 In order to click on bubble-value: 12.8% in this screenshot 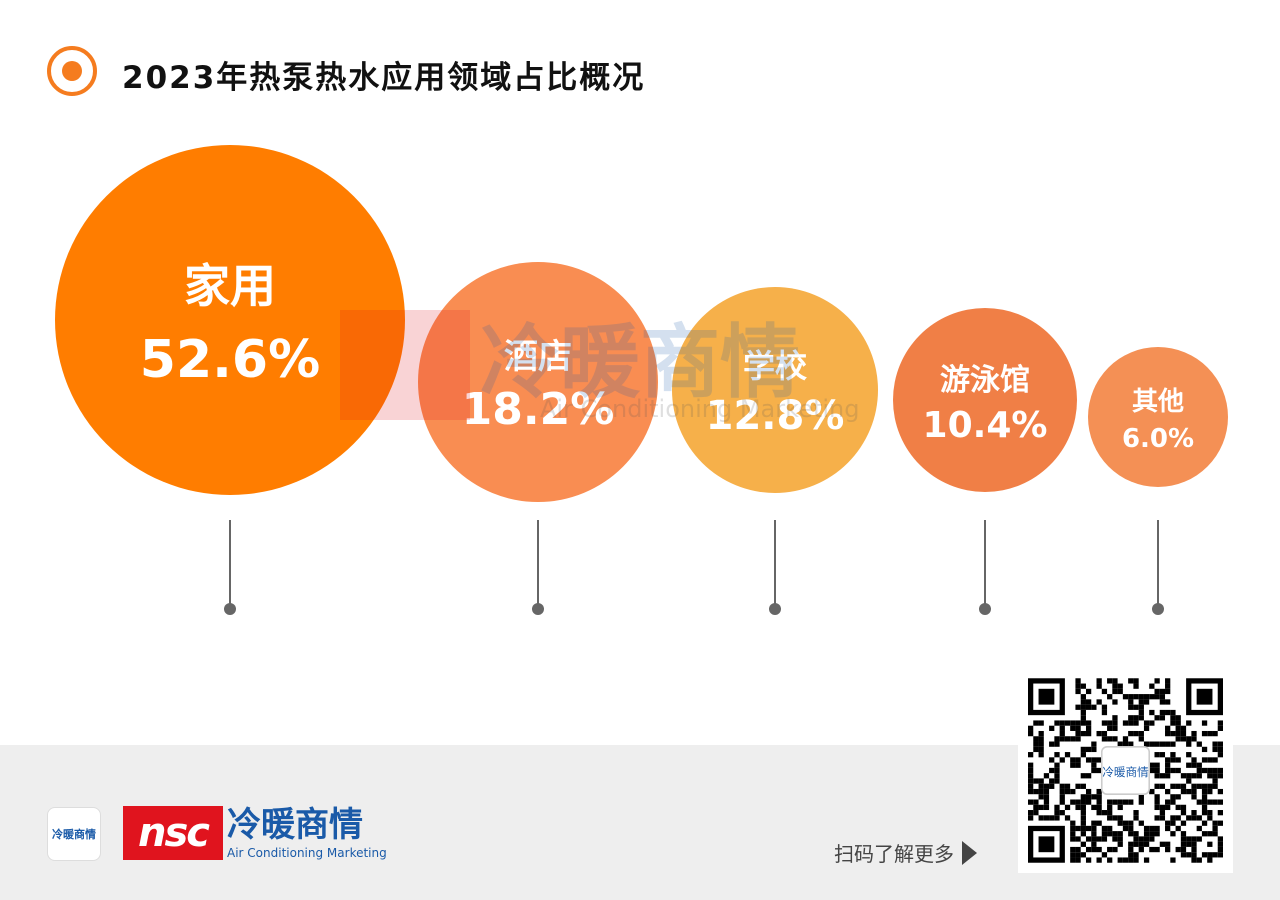, I will do `click(775, 416)`.